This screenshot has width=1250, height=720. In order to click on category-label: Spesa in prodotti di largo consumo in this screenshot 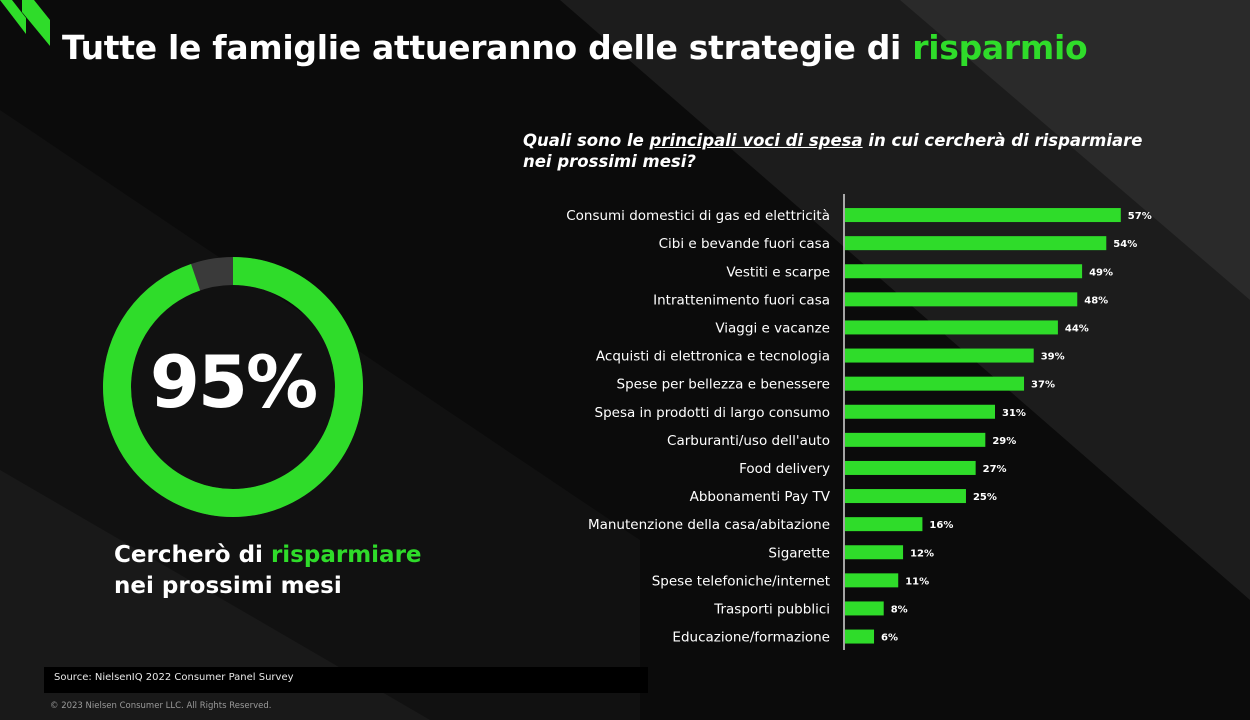, I will do `click(713, 413)`.